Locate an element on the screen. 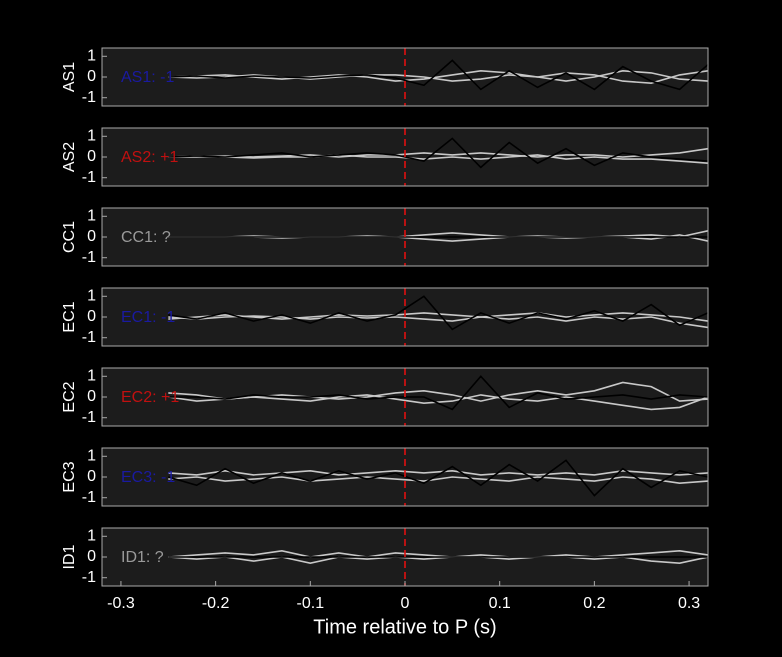 The width and height of the screenshot is (782, 657). x-tick-label: -0.3 is located at coordinates (121, 603).